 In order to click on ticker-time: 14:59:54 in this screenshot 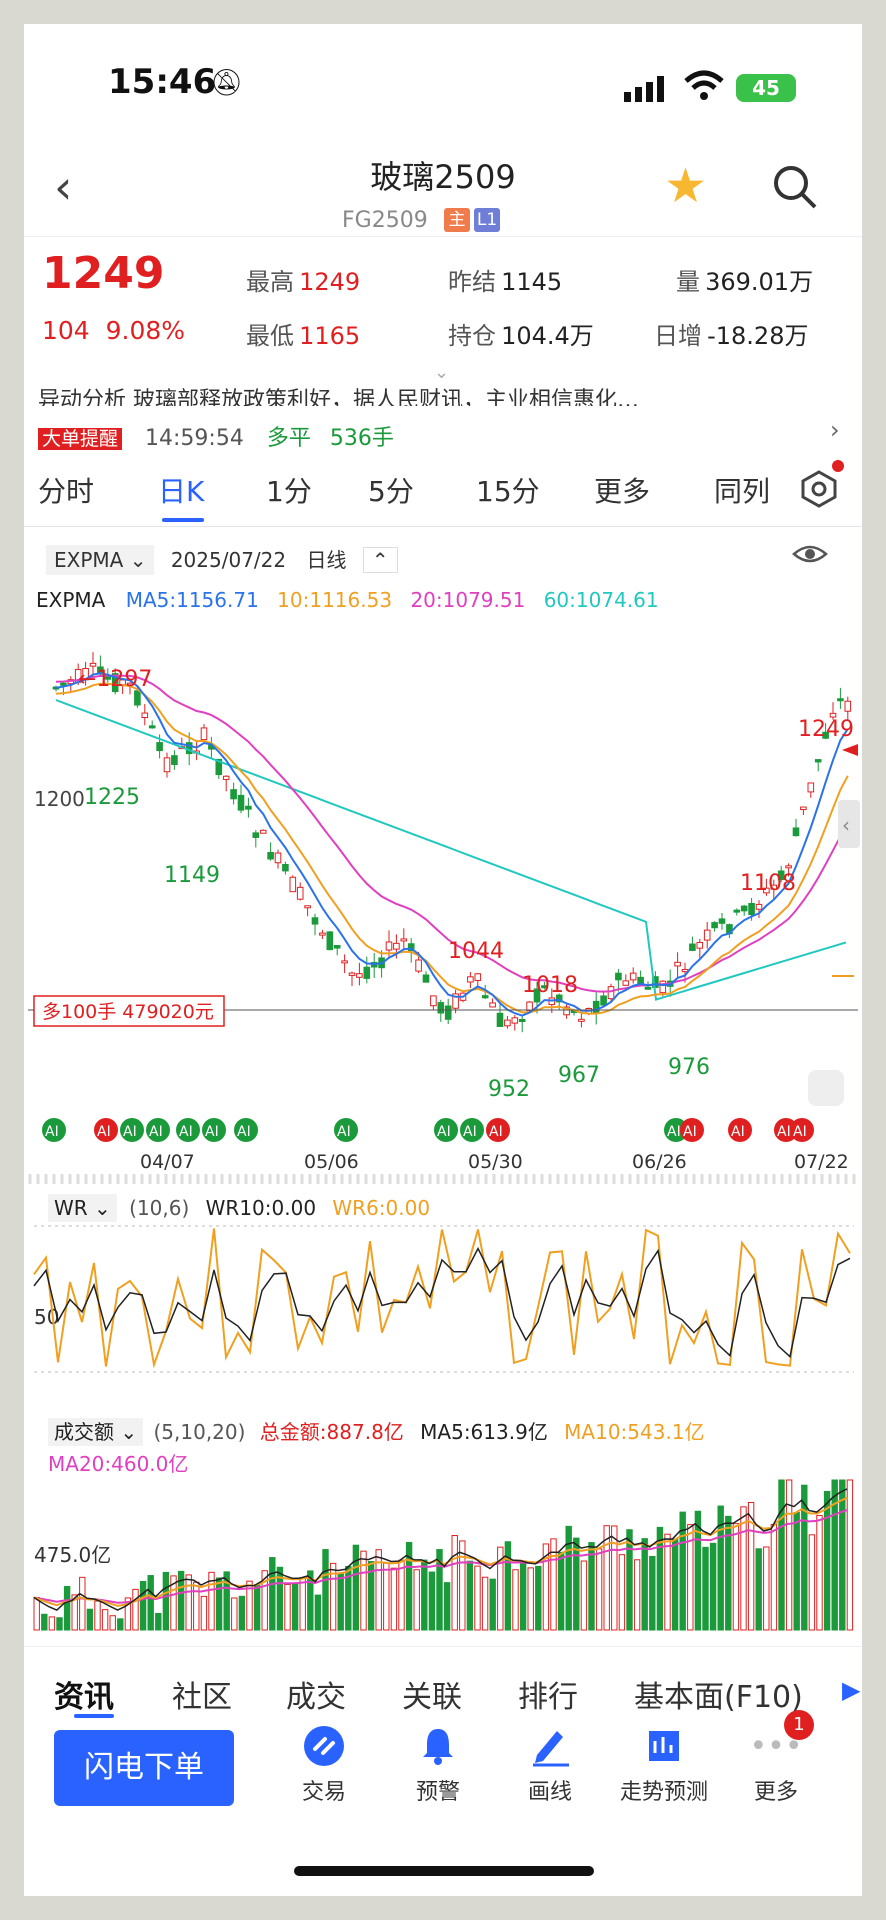, I will do `click(194, 438)`.